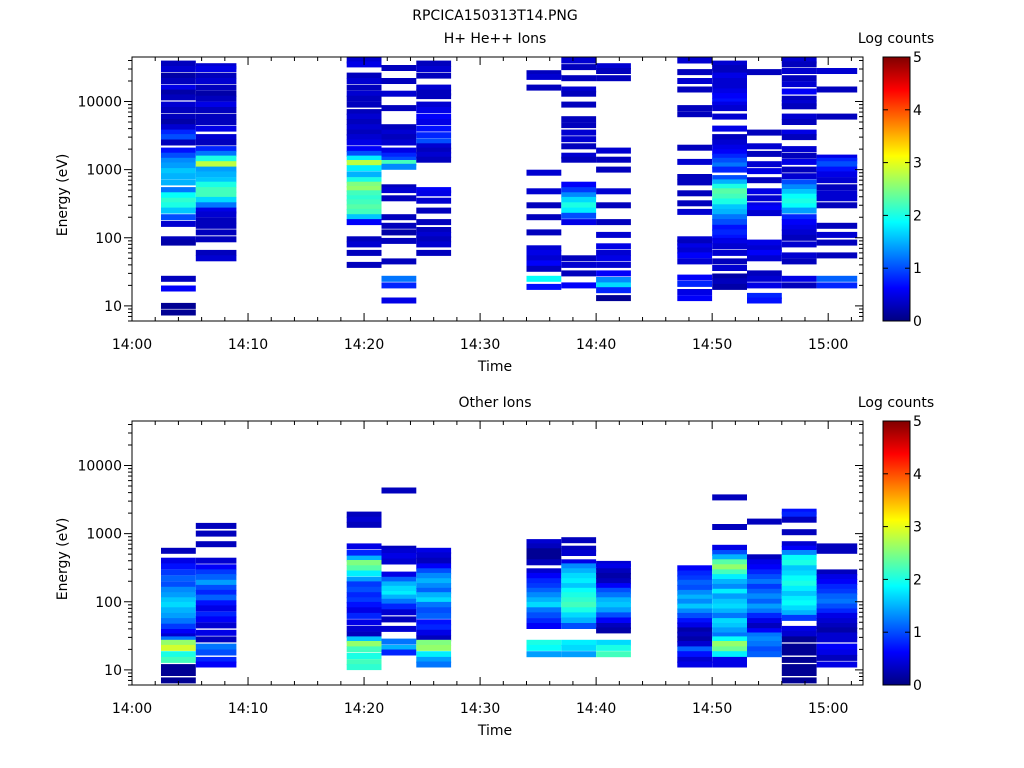 The width and height of the screenshot is (1024, 768). Describe the element at coordinates (902, 554) in the screenshot. I see `colorbar-ticks: 0 1 2 3 4 5` at that location.